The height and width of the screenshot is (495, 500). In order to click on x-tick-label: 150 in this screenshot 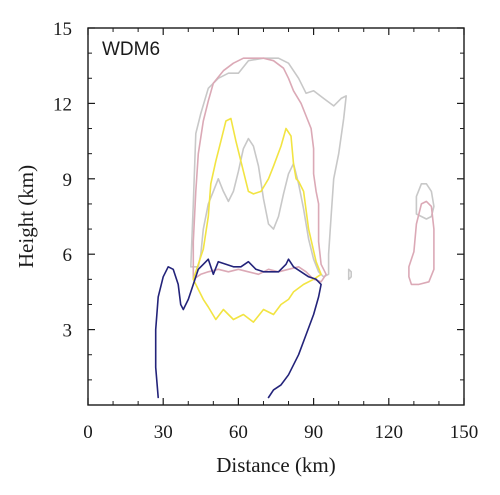, I will do `click(464, 432)`.